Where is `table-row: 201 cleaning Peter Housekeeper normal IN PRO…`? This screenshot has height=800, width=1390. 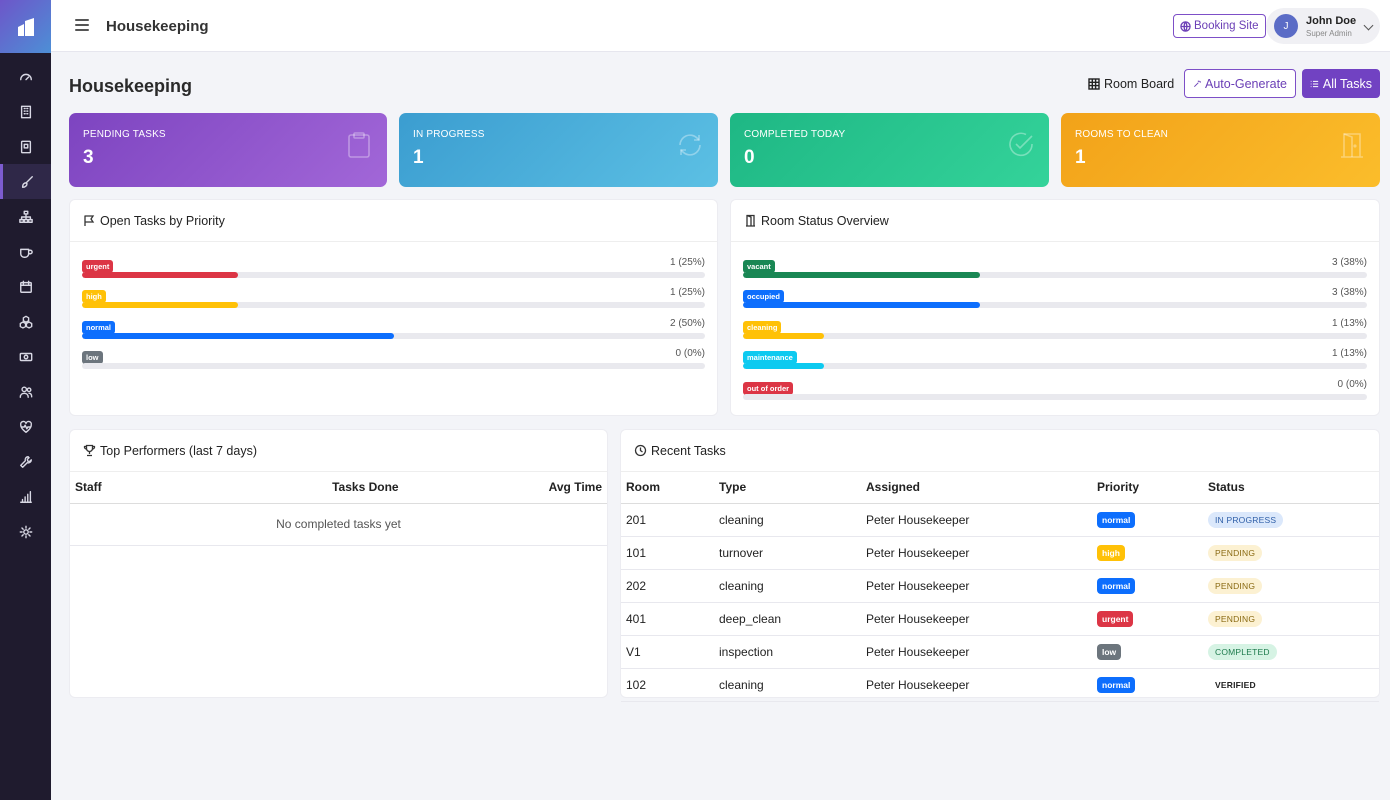
table-row: 201 cleaning Peter Housekeeper normal IN PRO… is located at coordinates (1000, 520).